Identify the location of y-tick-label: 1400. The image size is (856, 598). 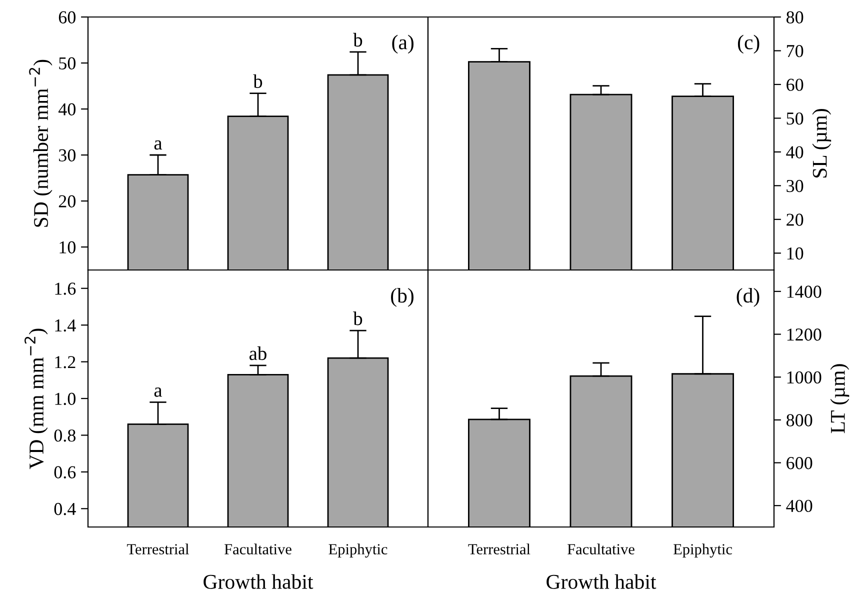
(804, 292).